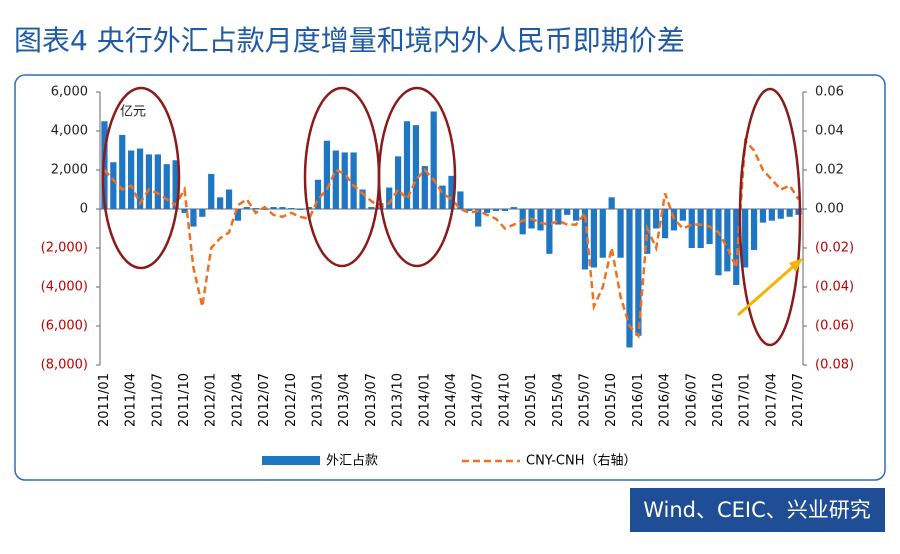  What do you see at coordinates (104, 400) in the screenshot?
I see `x-tick-label: 2011/01` at bounding box center [104, 400].